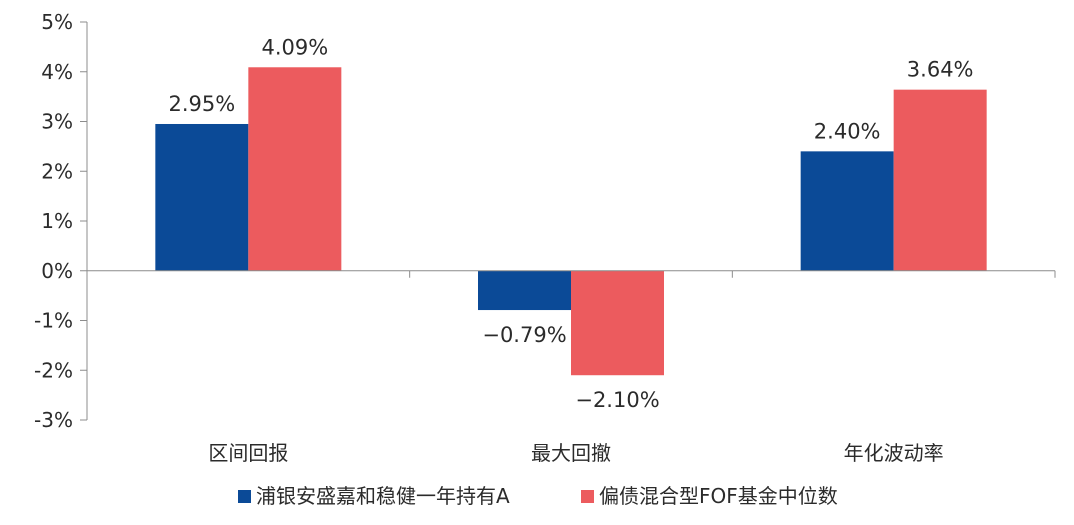 This screenshot has width=1074, height=525. What do you see at coordinates (53, 370) in the screenshot?
I see `y-tick-label: -2%` at bounding box center [53, 370].